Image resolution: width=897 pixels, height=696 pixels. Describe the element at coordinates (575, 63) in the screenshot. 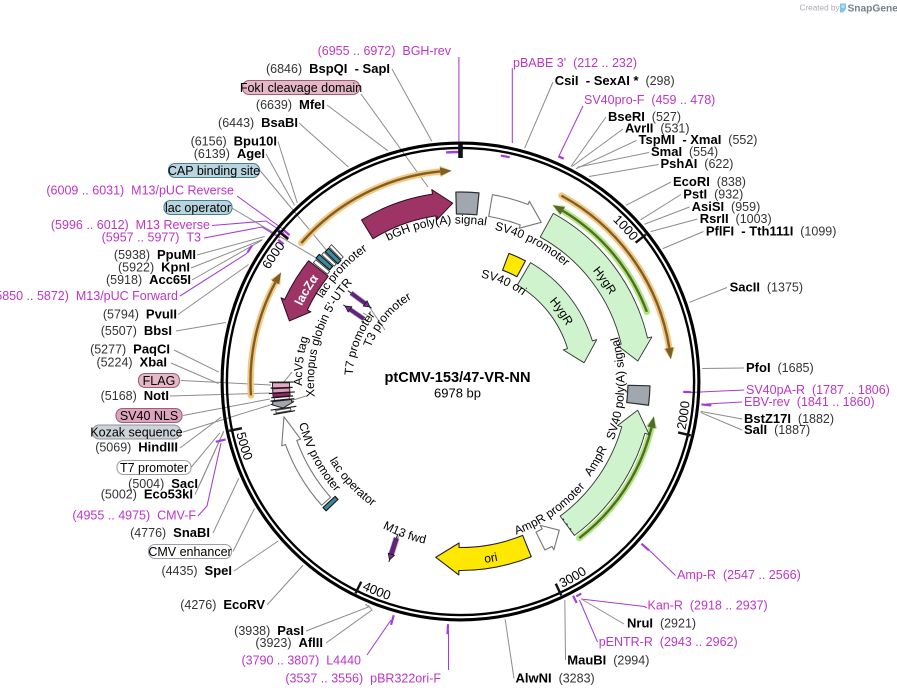

I see `svg-text: pBABE 3' (212 .. 232)` at that location.